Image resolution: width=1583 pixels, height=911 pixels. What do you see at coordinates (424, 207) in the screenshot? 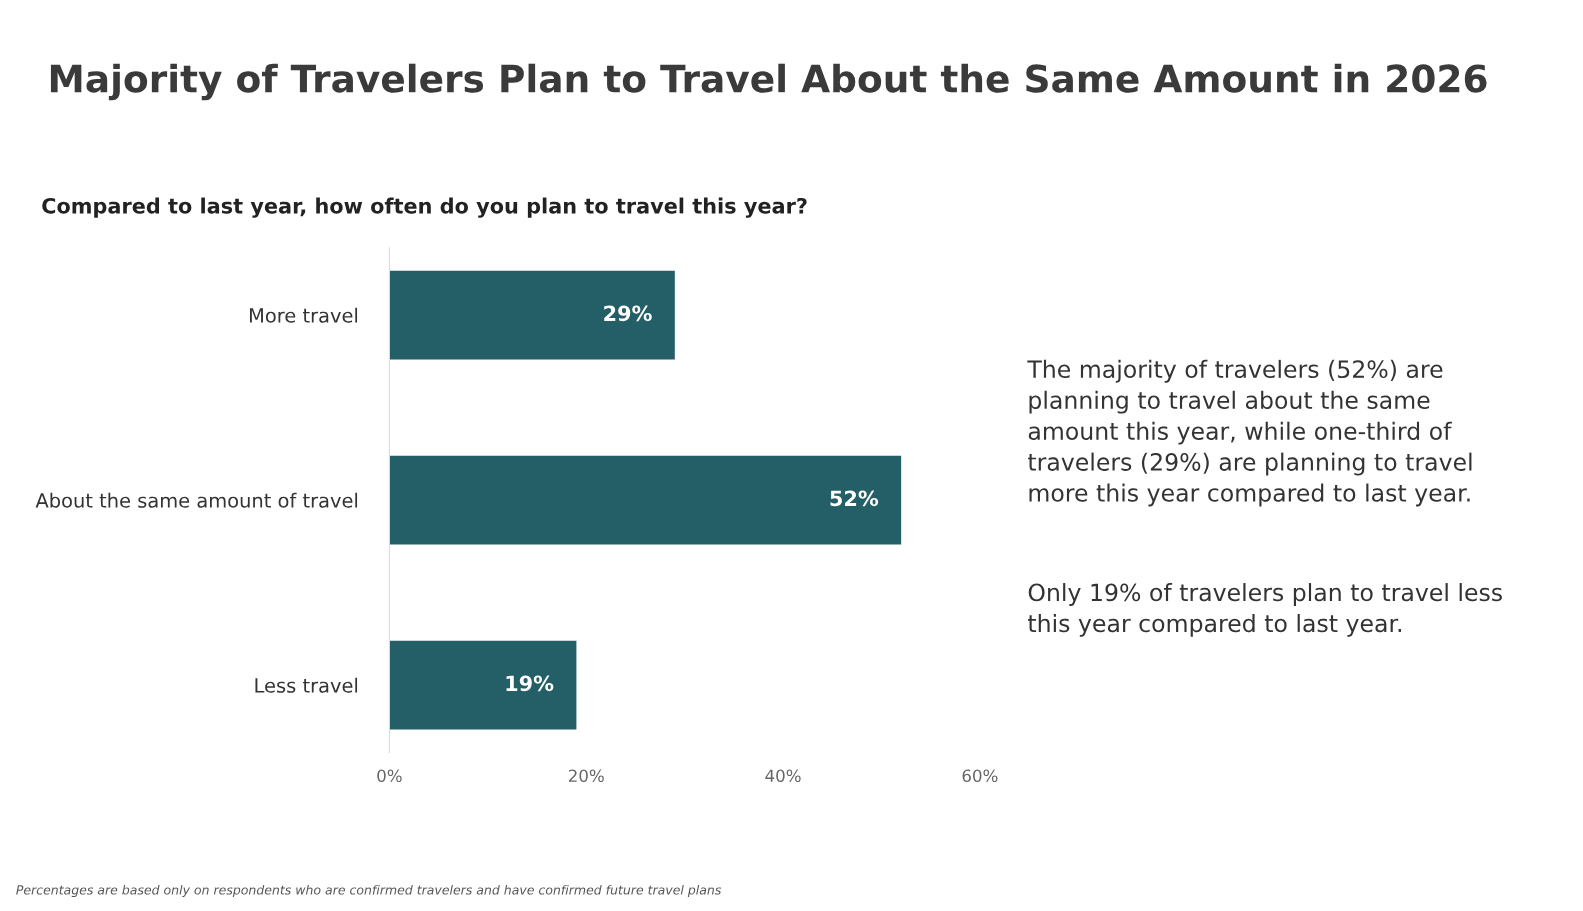
I see `chart-subtitle: Compared to last year, how often do you plan to travel this year?` at bounding box center [424, 207].